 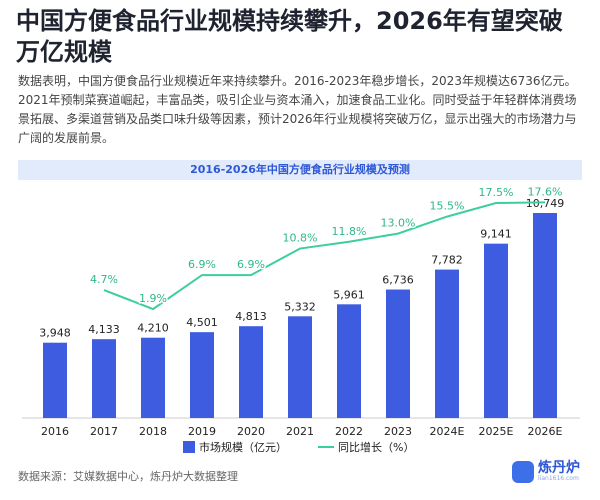 What do you see at coordinates (496, 431) in the screenshot?
I see `x-tick-label: 2025E` at bounding box center [496, 431].